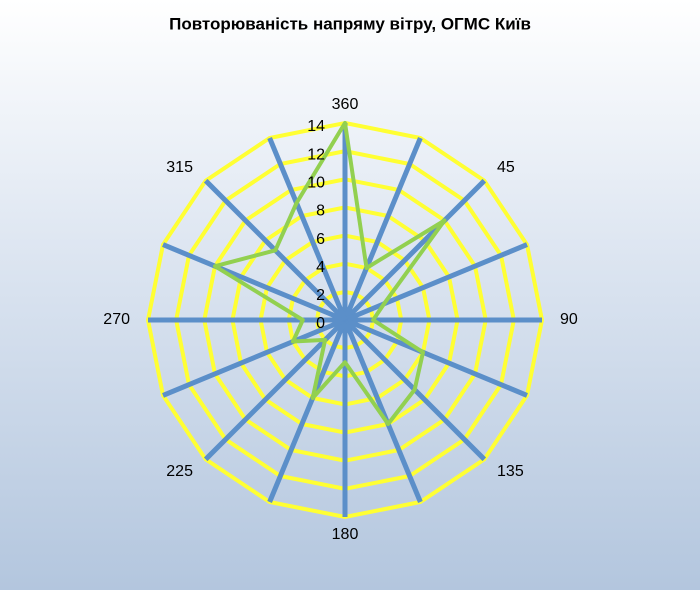  I want to click on category-label: 360, so click(345, 104).